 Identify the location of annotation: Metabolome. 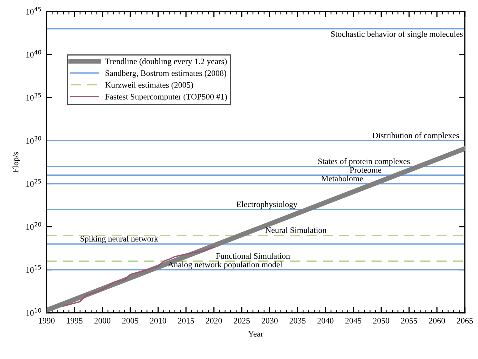
(343, 179).